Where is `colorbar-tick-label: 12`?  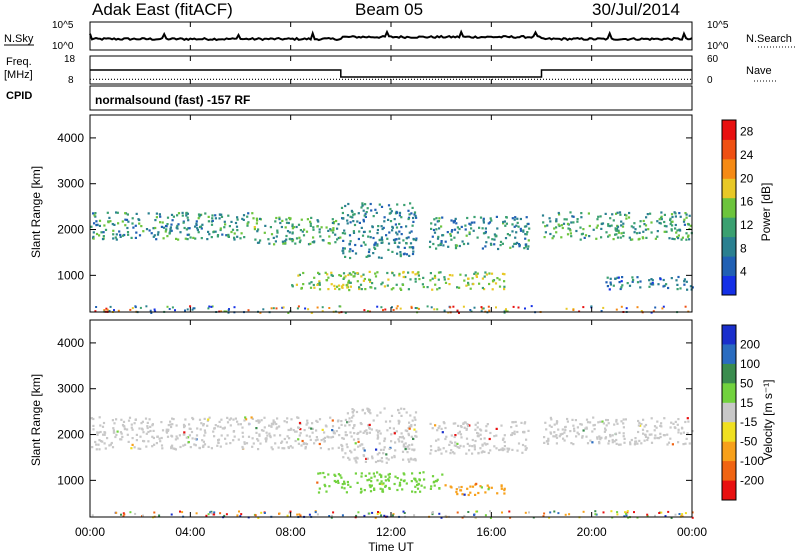
colorbar-tick-label: 12 is located at coordinates (747, 225).